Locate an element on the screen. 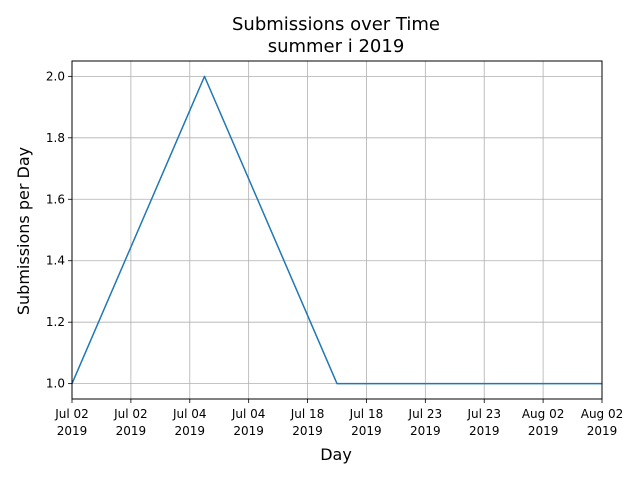 The height and width of the screenshot is (480, 640). y-tick-label: 1.2 is located at coordinates (55, 322).